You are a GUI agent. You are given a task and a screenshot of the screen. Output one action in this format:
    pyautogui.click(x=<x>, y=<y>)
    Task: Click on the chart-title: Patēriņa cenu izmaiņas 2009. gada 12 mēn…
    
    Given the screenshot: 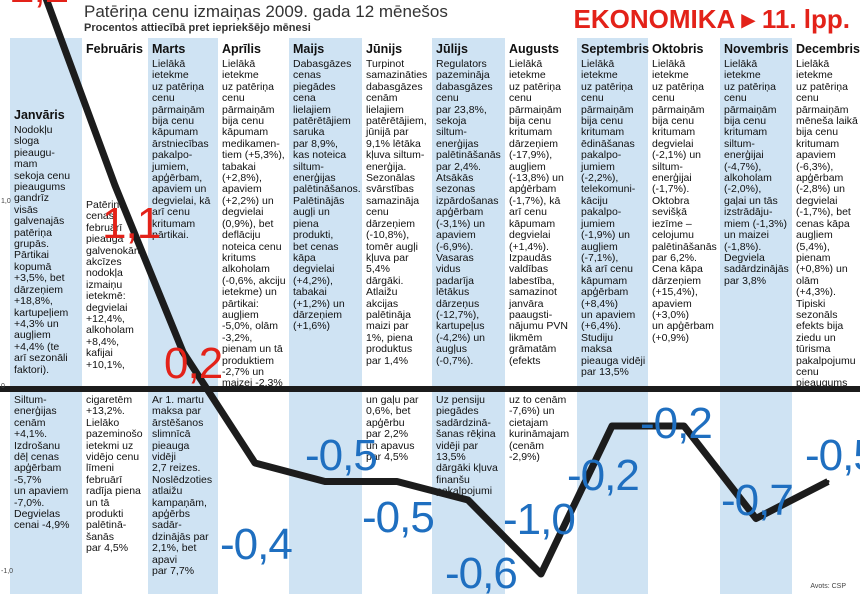 What is the action you would take?
    pyautogui.click(x=266, y=11)
    